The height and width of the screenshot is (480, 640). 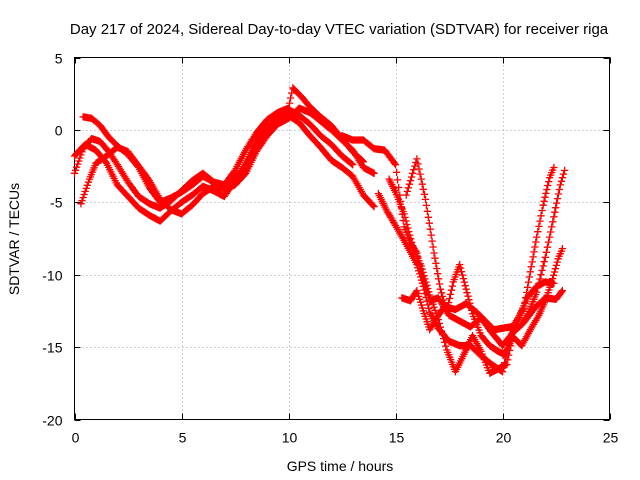 I want to click on x-tick-label: 5, so click(x=183, y=438).